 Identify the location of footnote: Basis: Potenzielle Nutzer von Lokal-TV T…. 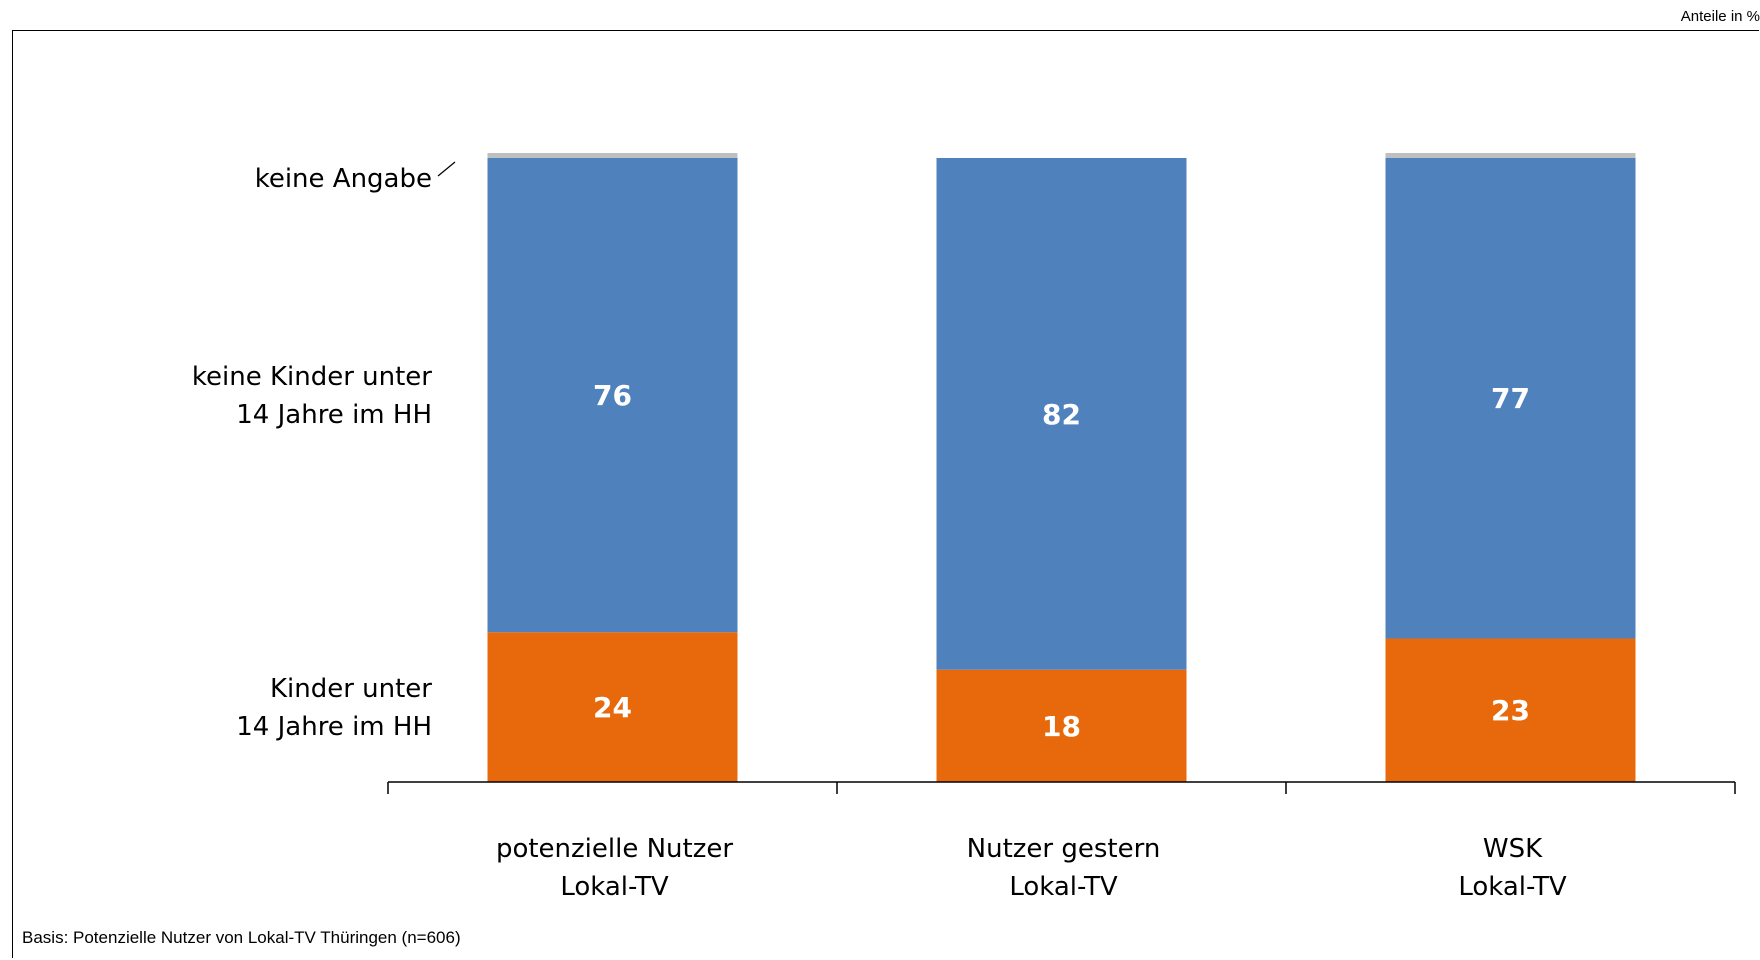
(241, 937).